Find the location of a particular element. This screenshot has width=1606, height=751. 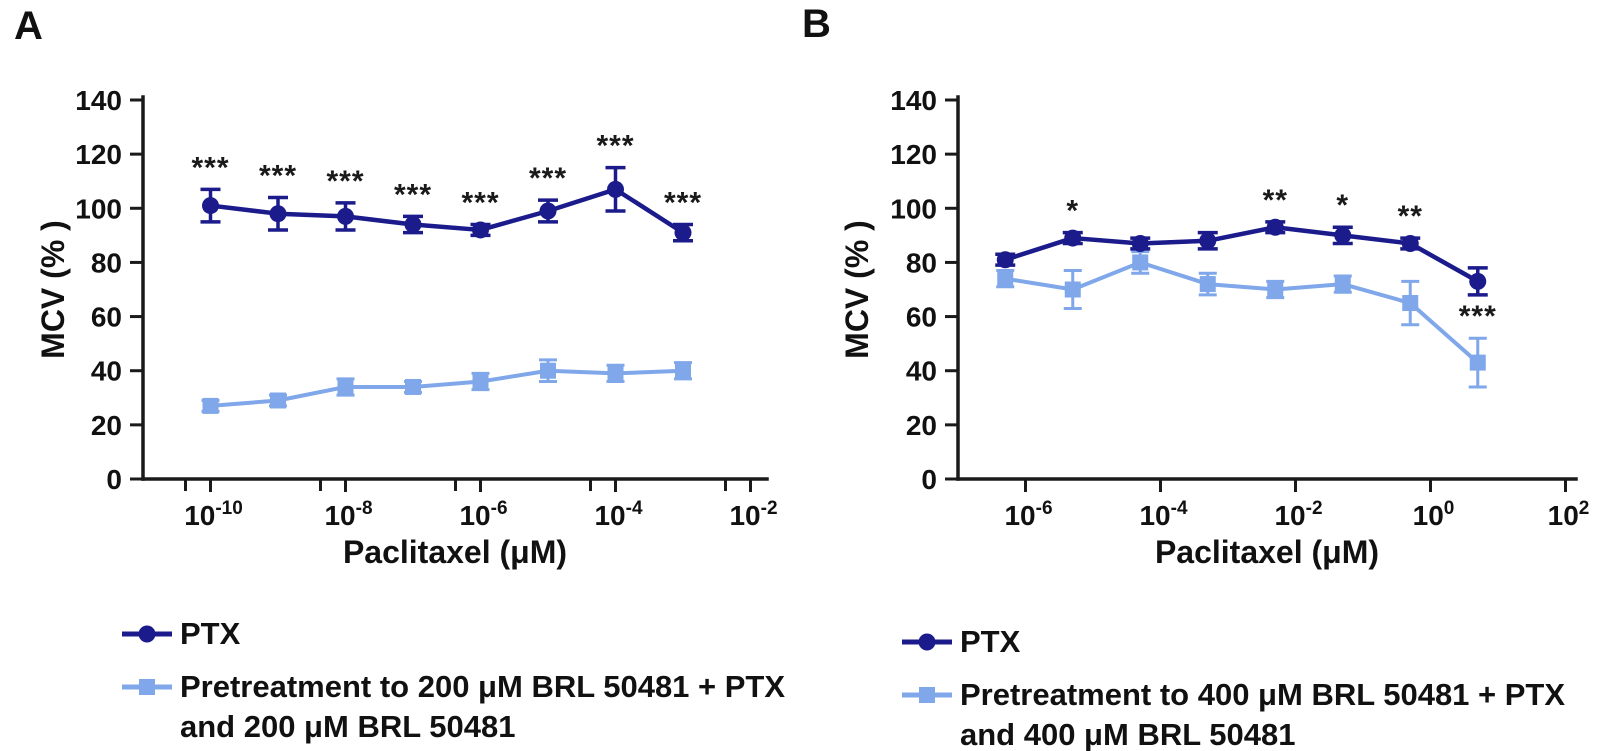

series-pretreatment: *** is located at coordinates (1246, 319).